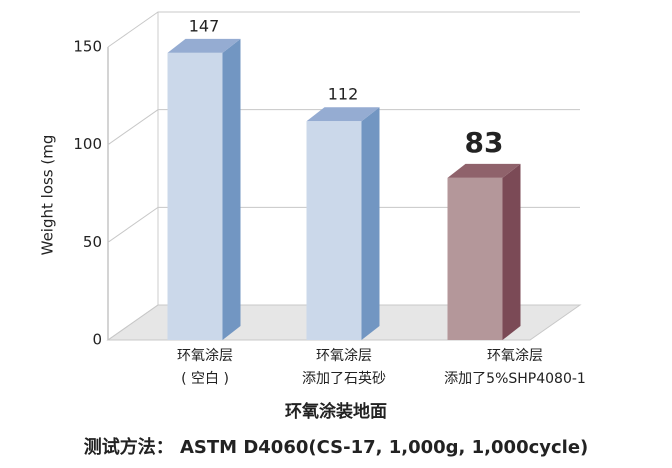  I want to click on value-label: 83, so click(484, 142).